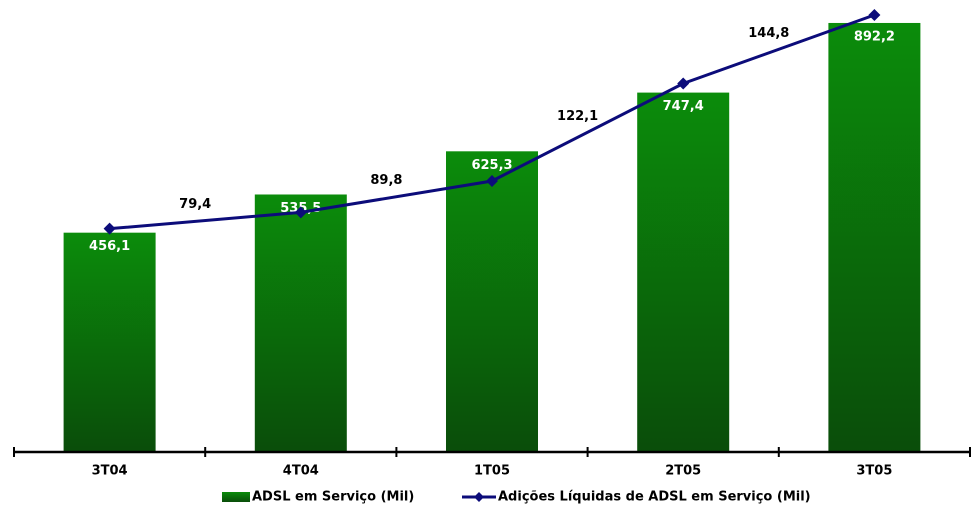 Image resolution: width=976 pixels, height=506 pixels. What do you see at coordinates (683, 471) in the screenshot?
I see `x-tick-label: 2T05` at bounding box center [683, 471].